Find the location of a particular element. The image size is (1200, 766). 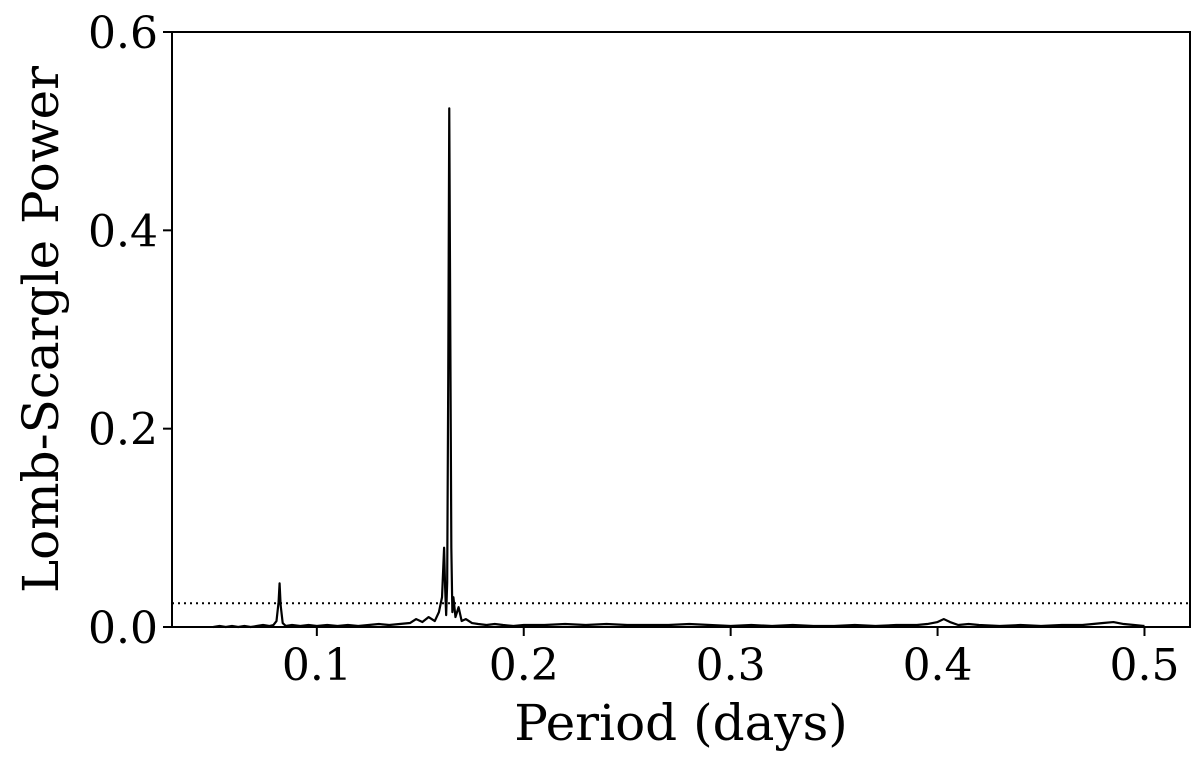

x-tick-label: 0.1 is located at coordinates (317, 665).